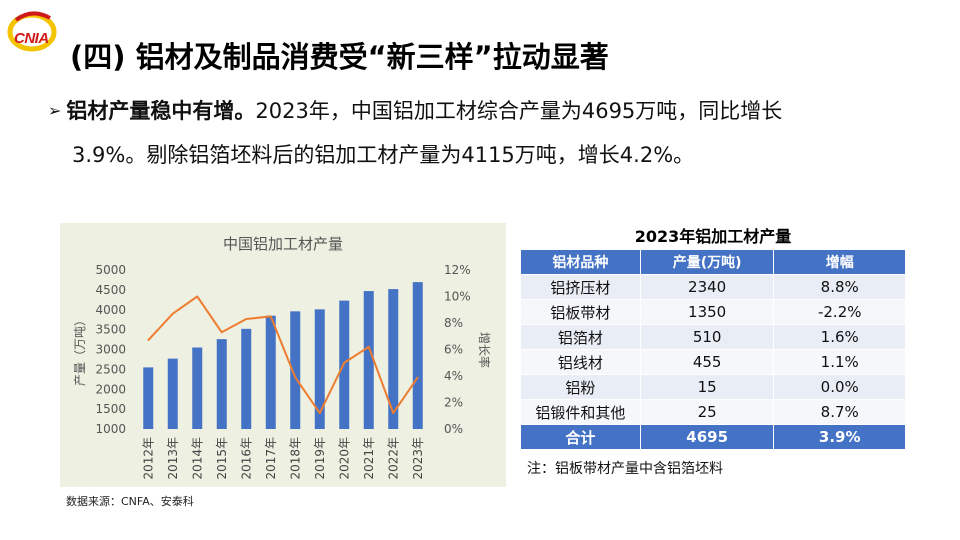 Image resolution: width=960 pixels, height=540 pixels. I want to click on table-header-cell: 增幅, so click(839, 262).